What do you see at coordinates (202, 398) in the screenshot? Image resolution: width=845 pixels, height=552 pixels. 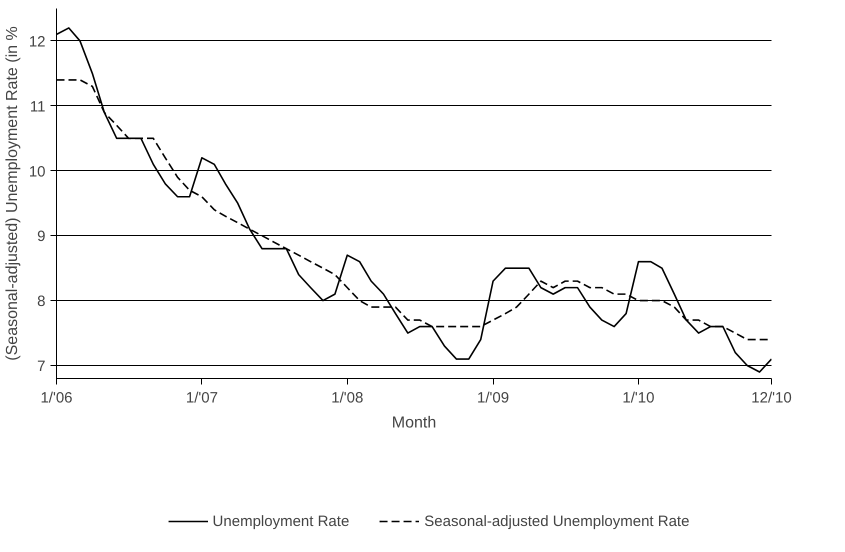 I see `x-tick-label: 1/'07` at bounding box center [202, 398].